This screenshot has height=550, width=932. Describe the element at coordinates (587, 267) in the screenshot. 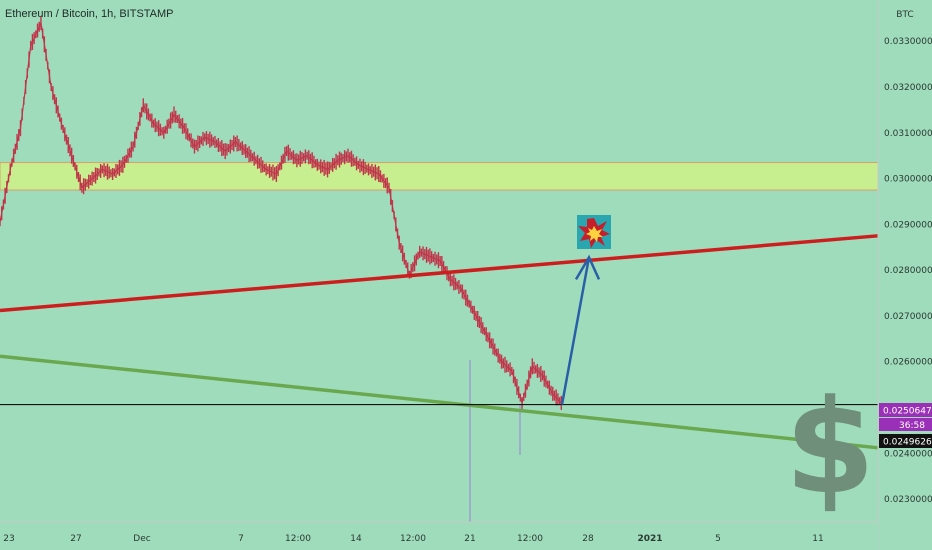

I see `arrow-head` at that location.